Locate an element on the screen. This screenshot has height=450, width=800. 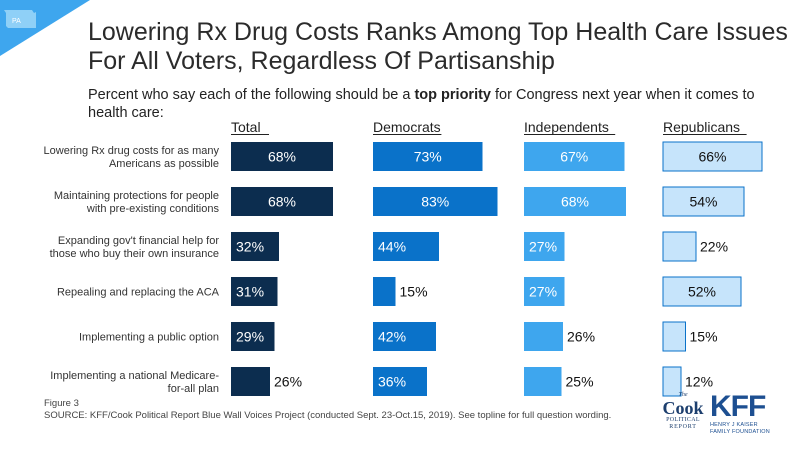
data-label: 54% is located at coordinates (703, 202).